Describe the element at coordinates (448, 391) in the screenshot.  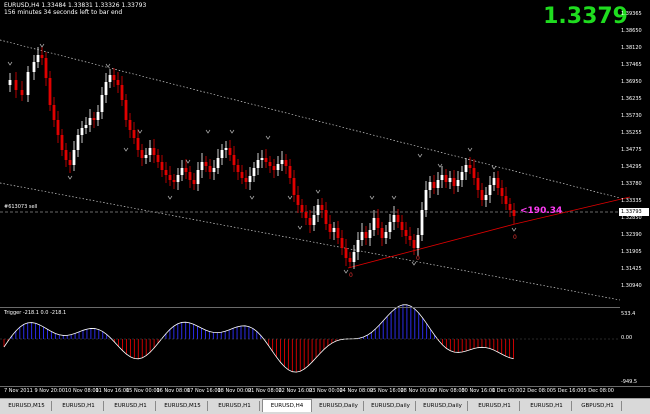
I see `time-axis-label: 29 Nov 08:00` at that location.